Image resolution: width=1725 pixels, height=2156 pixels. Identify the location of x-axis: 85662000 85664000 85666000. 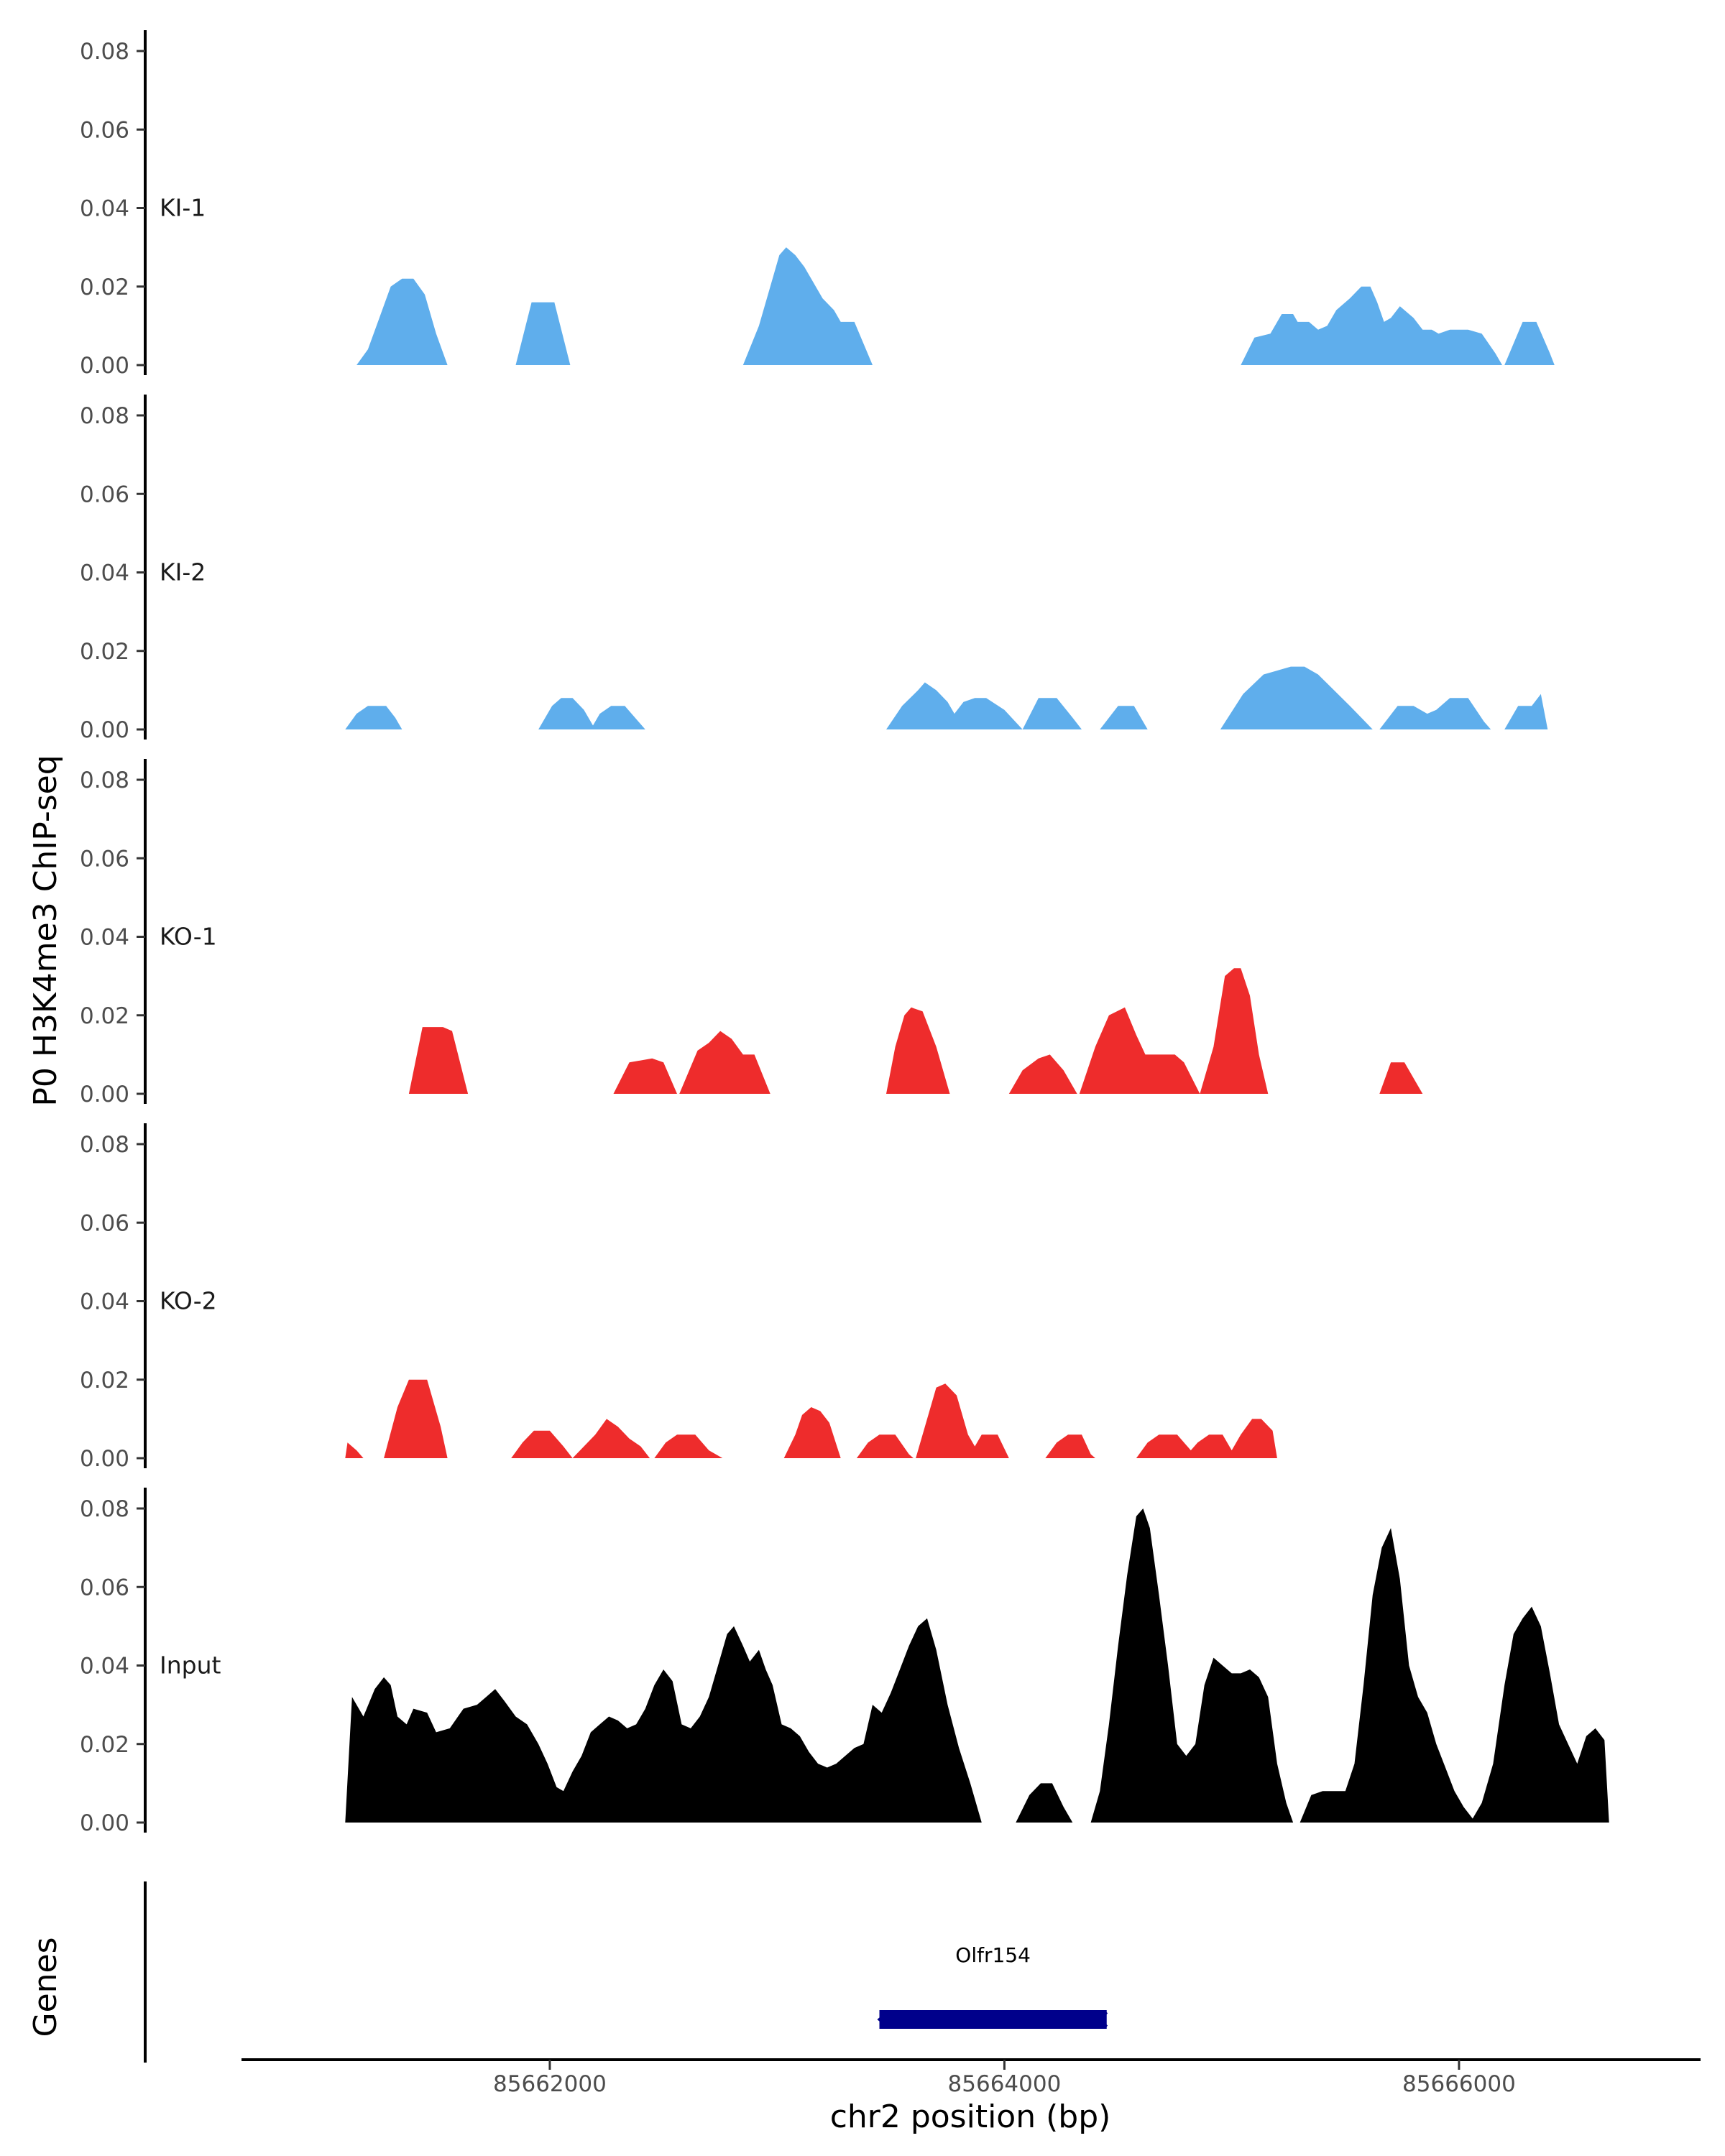
(971, 2077).